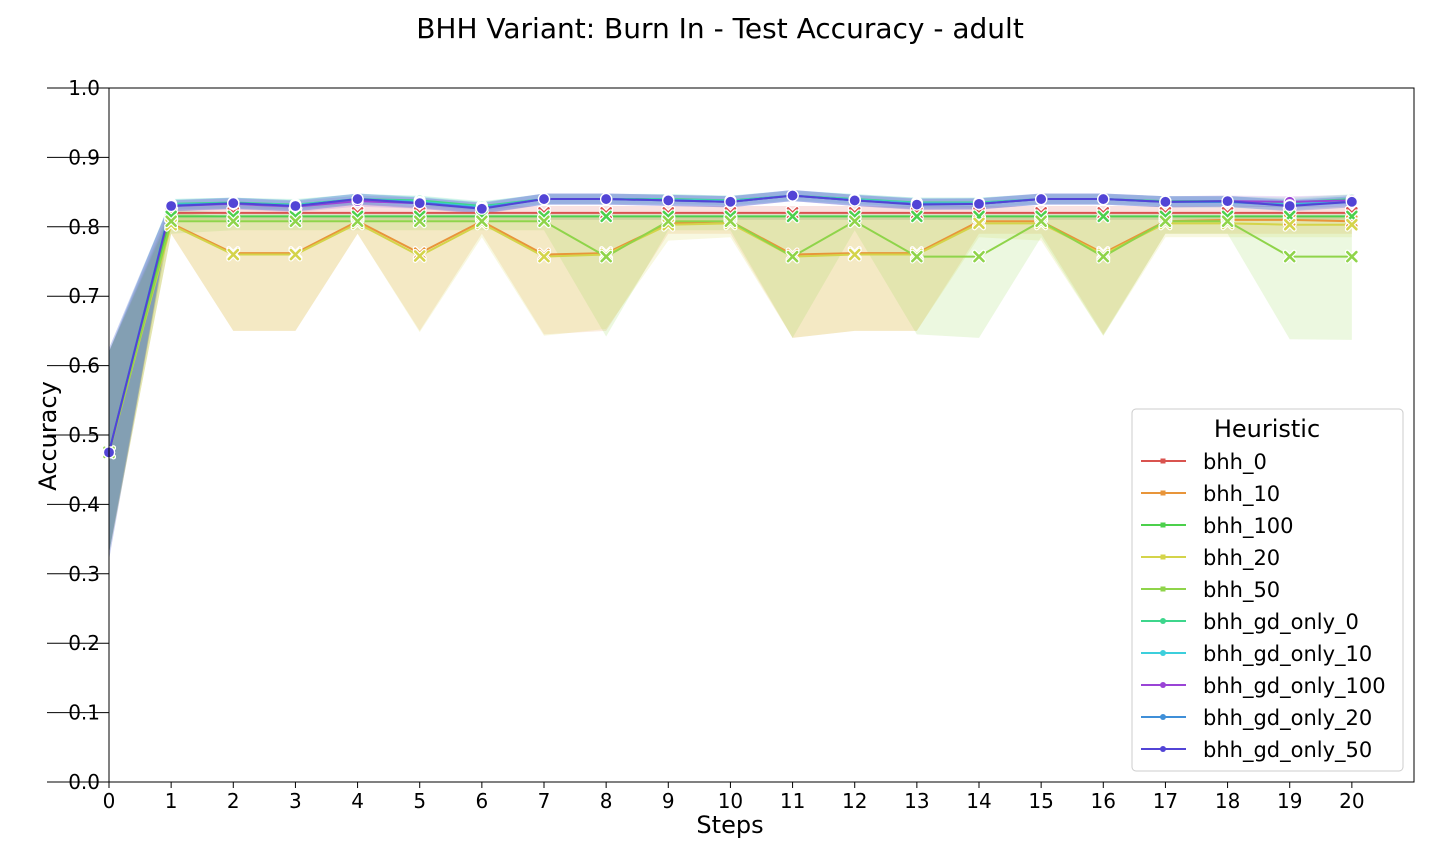 The image size is (1440, 864). What do you see at coordinates (357, 801) in the screenshot?
I see `x-tick-label: 4` at bounding box center [357, 801].